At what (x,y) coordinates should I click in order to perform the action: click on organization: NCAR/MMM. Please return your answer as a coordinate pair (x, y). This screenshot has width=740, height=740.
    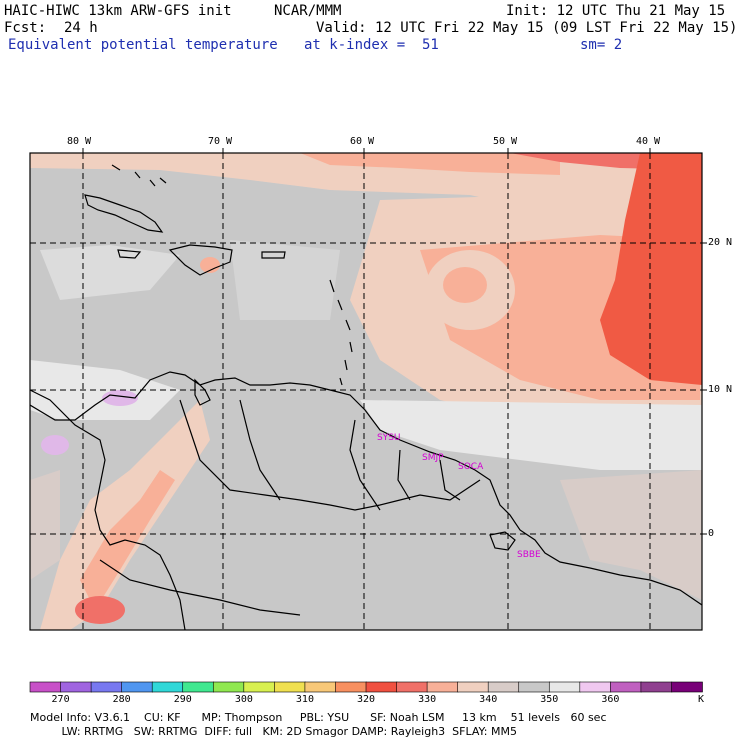
    Looking at the image, I should click on (308, 11).